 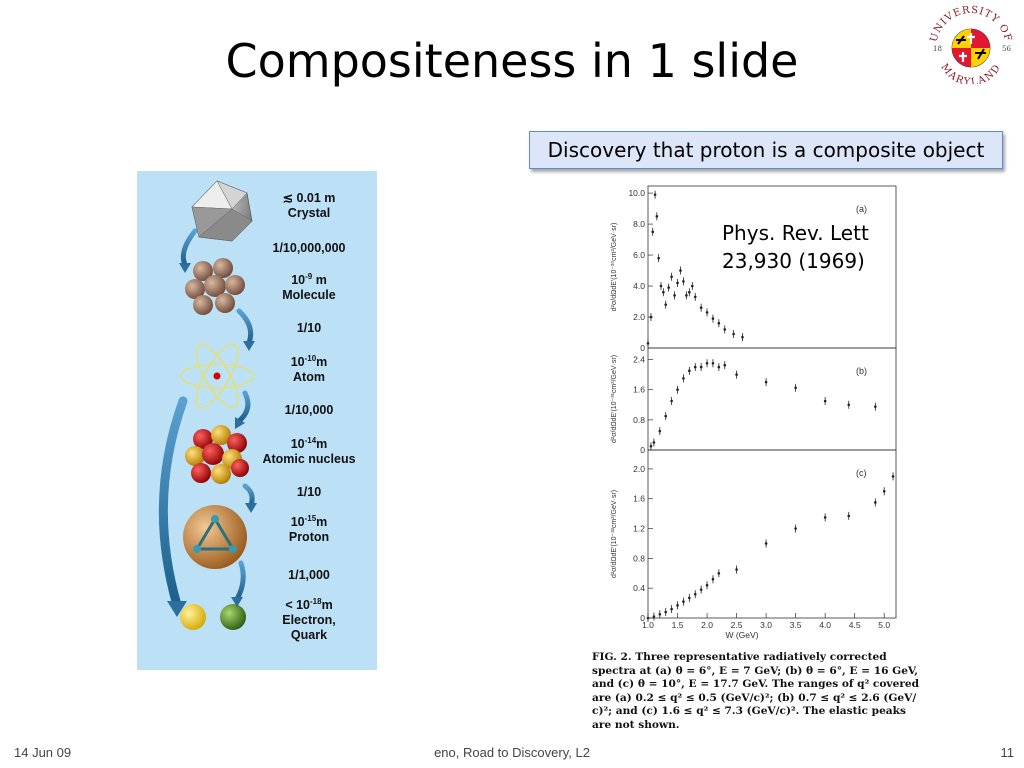 What do you see at coordinates (309, 410) in the screenshot?
I see `scale-label: 1/10,000` at bounding box center [309, 410].